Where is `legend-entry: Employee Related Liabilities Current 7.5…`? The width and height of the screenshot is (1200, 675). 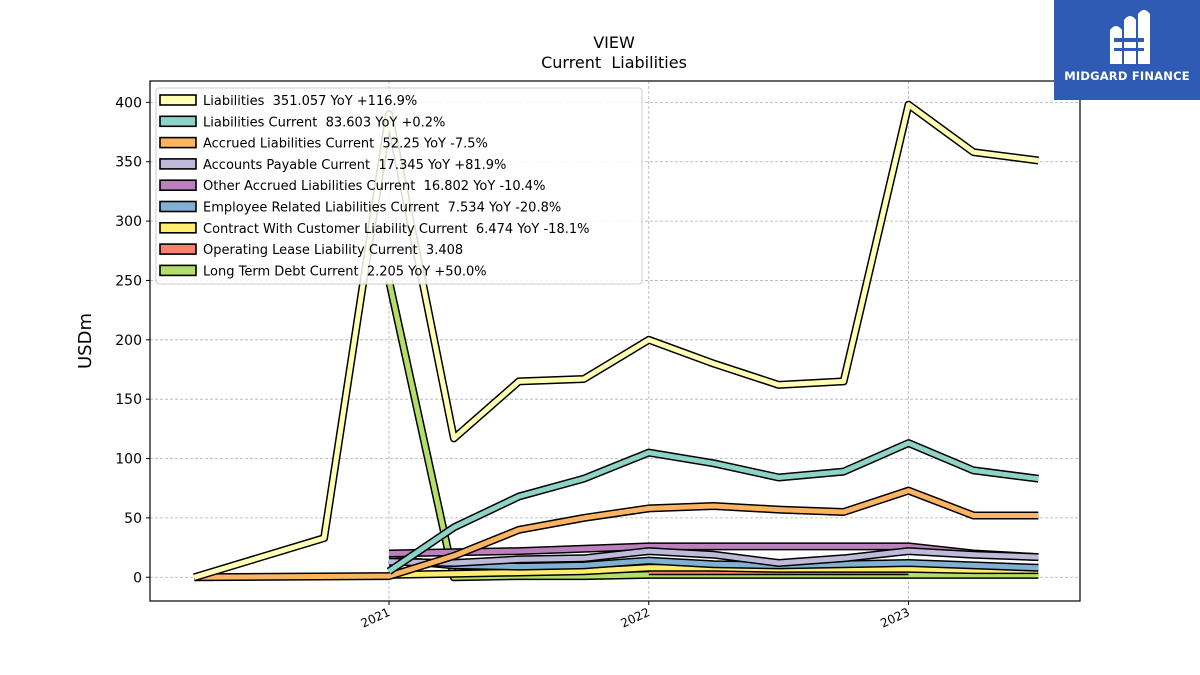 legend-entry: Employee Related Liabilities Current 7.5… is located at coordinates (382, 208).